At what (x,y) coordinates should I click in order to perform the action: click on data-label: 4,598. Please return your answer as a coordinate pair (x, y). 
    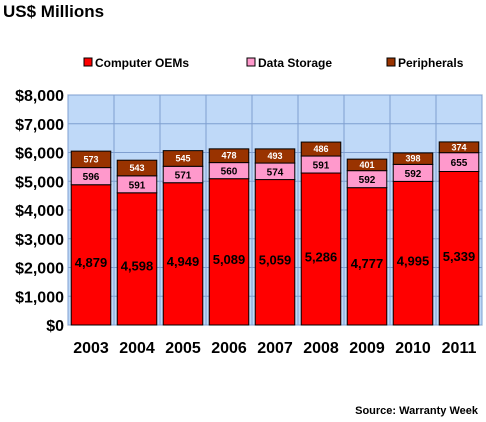
    Looking at the image, I should click on (137, 266).